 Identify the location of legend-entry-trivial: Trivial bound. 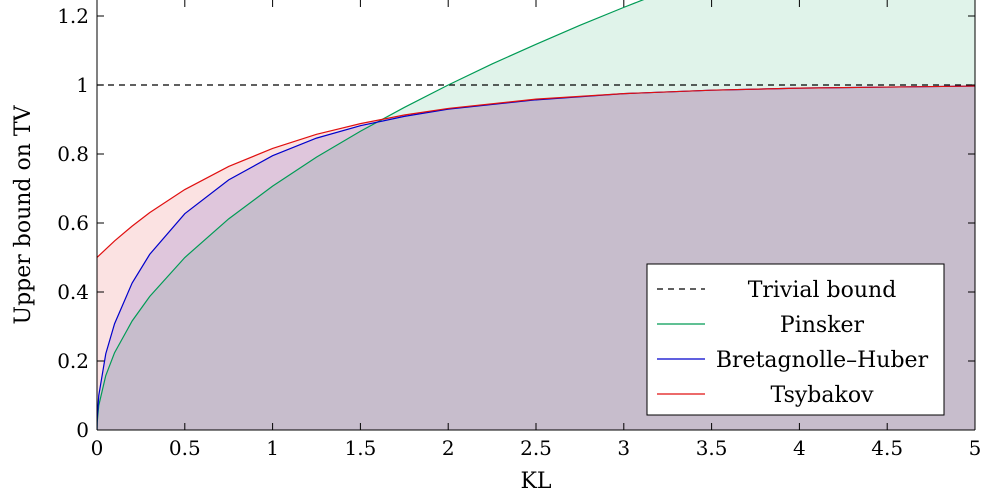
(776, 290).